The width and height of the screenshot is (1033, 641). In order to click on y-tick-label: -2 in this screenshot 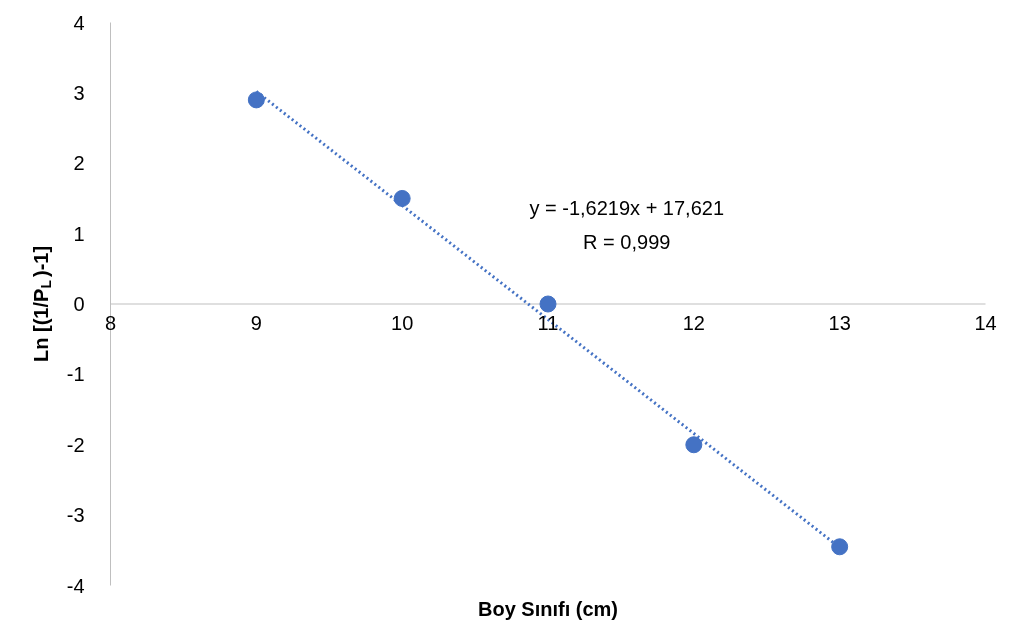, I will do `click(75, 444)`.